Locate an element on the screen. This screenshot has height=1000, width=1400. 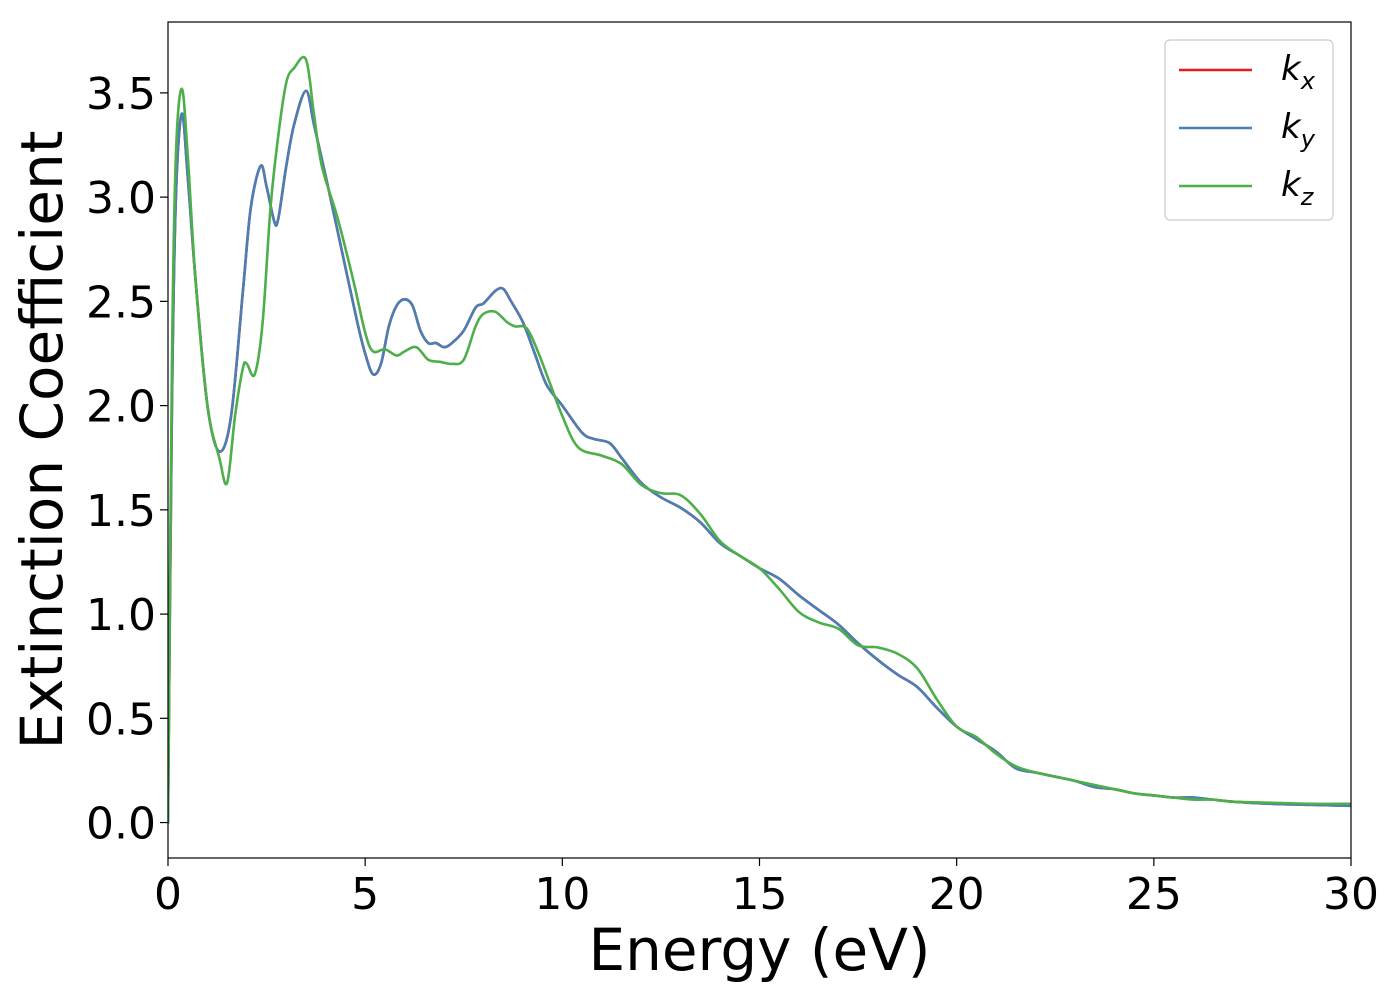
y-tick-label: 2.0 is located at coordinates (121, 407).